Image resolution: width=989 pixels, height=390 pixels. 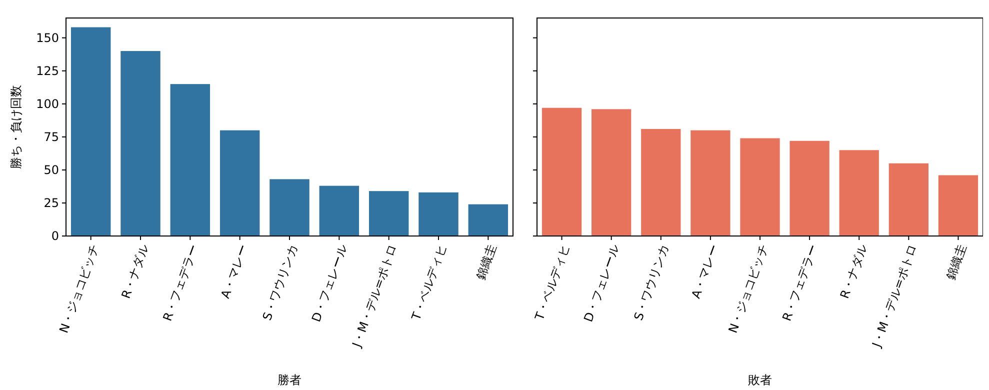 What do you see at coordinates (47, 104) in the screenshot?
I see `y-tick-label: 100` at bounding box center [47, 104].